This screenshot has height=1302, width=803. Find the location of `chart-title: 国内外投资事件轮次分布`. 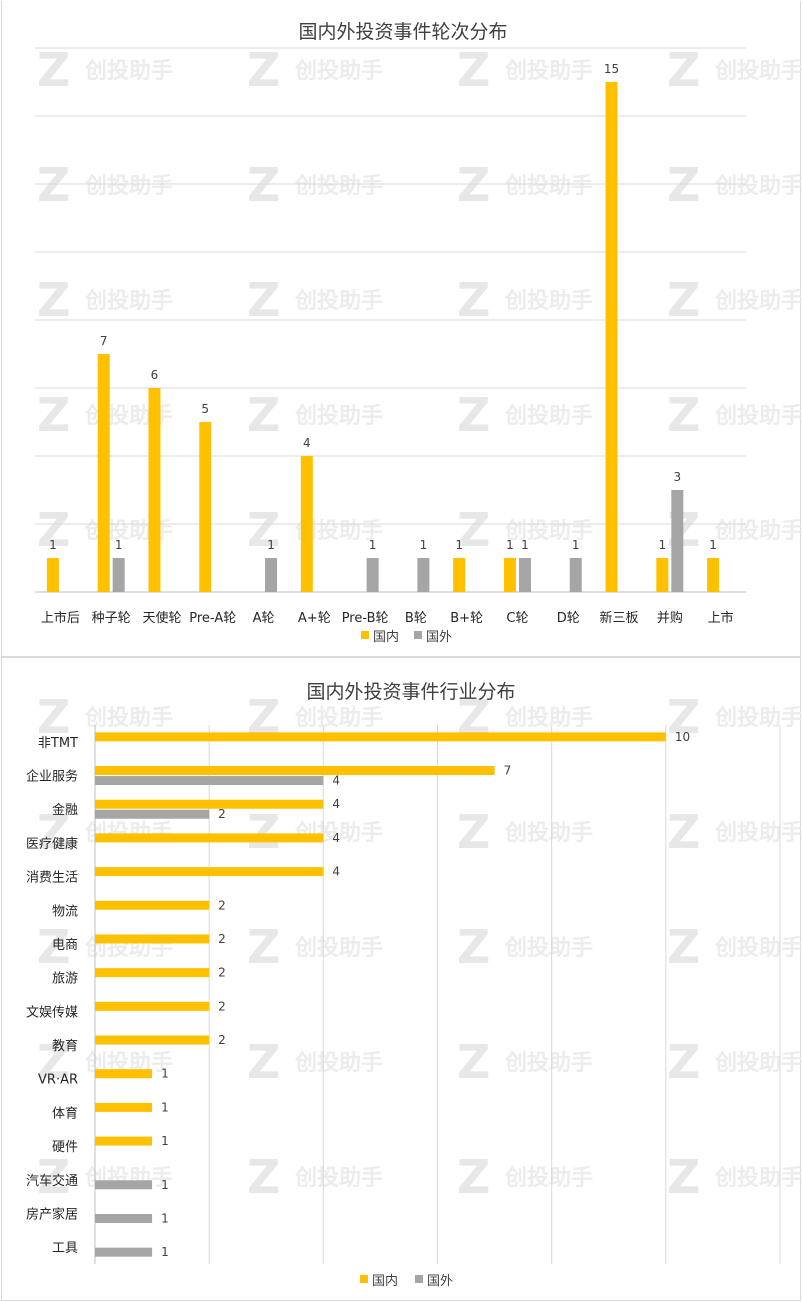

chart-title: 国内外投资事件轮次分布 is located at coordinates (402, 32).